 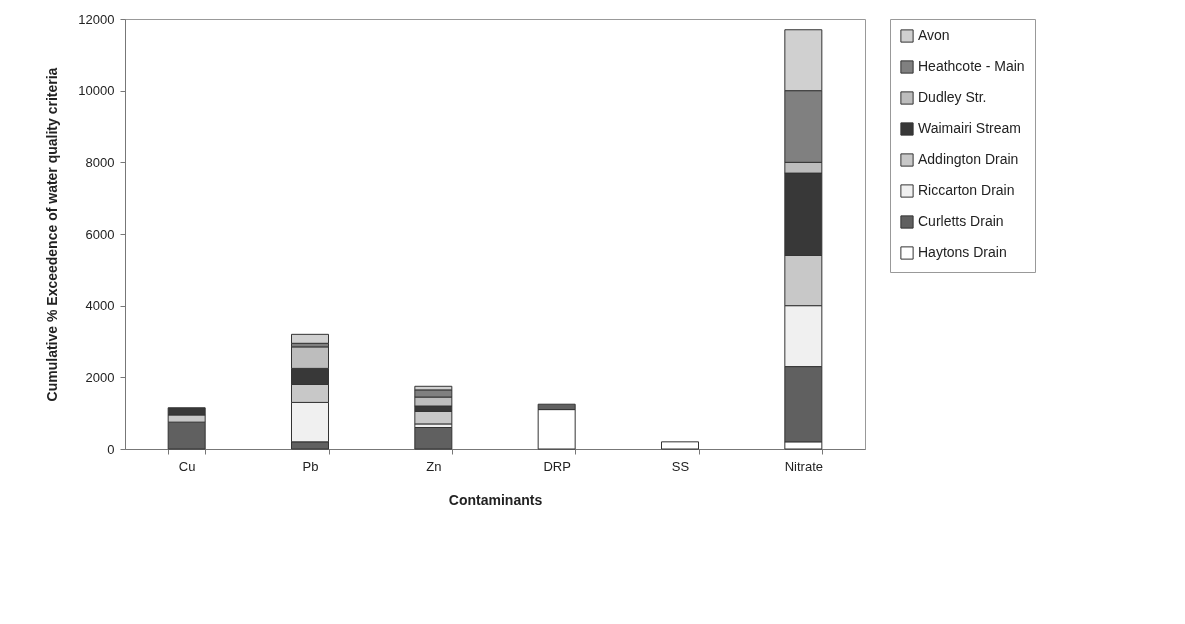 I want to click on y-tick-label: 6000, so click(x=100, y=234).